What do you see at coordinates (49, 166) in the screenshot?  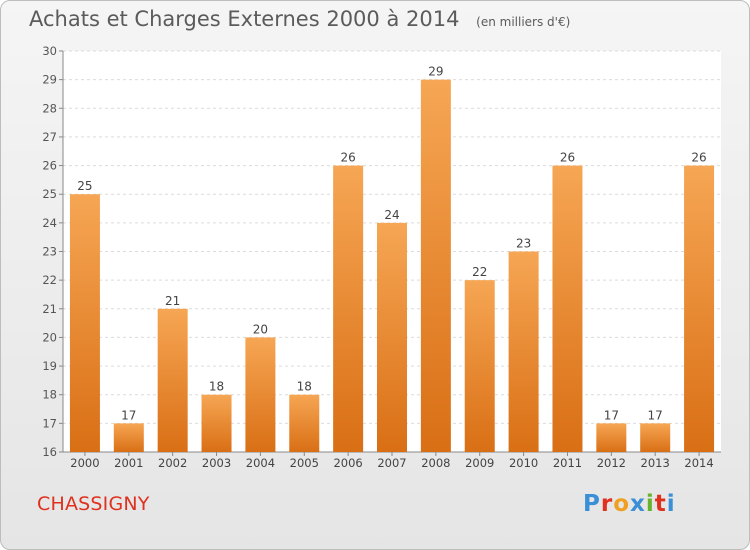 I see `y-tick-label: 26` at bounding box center [49, 166].